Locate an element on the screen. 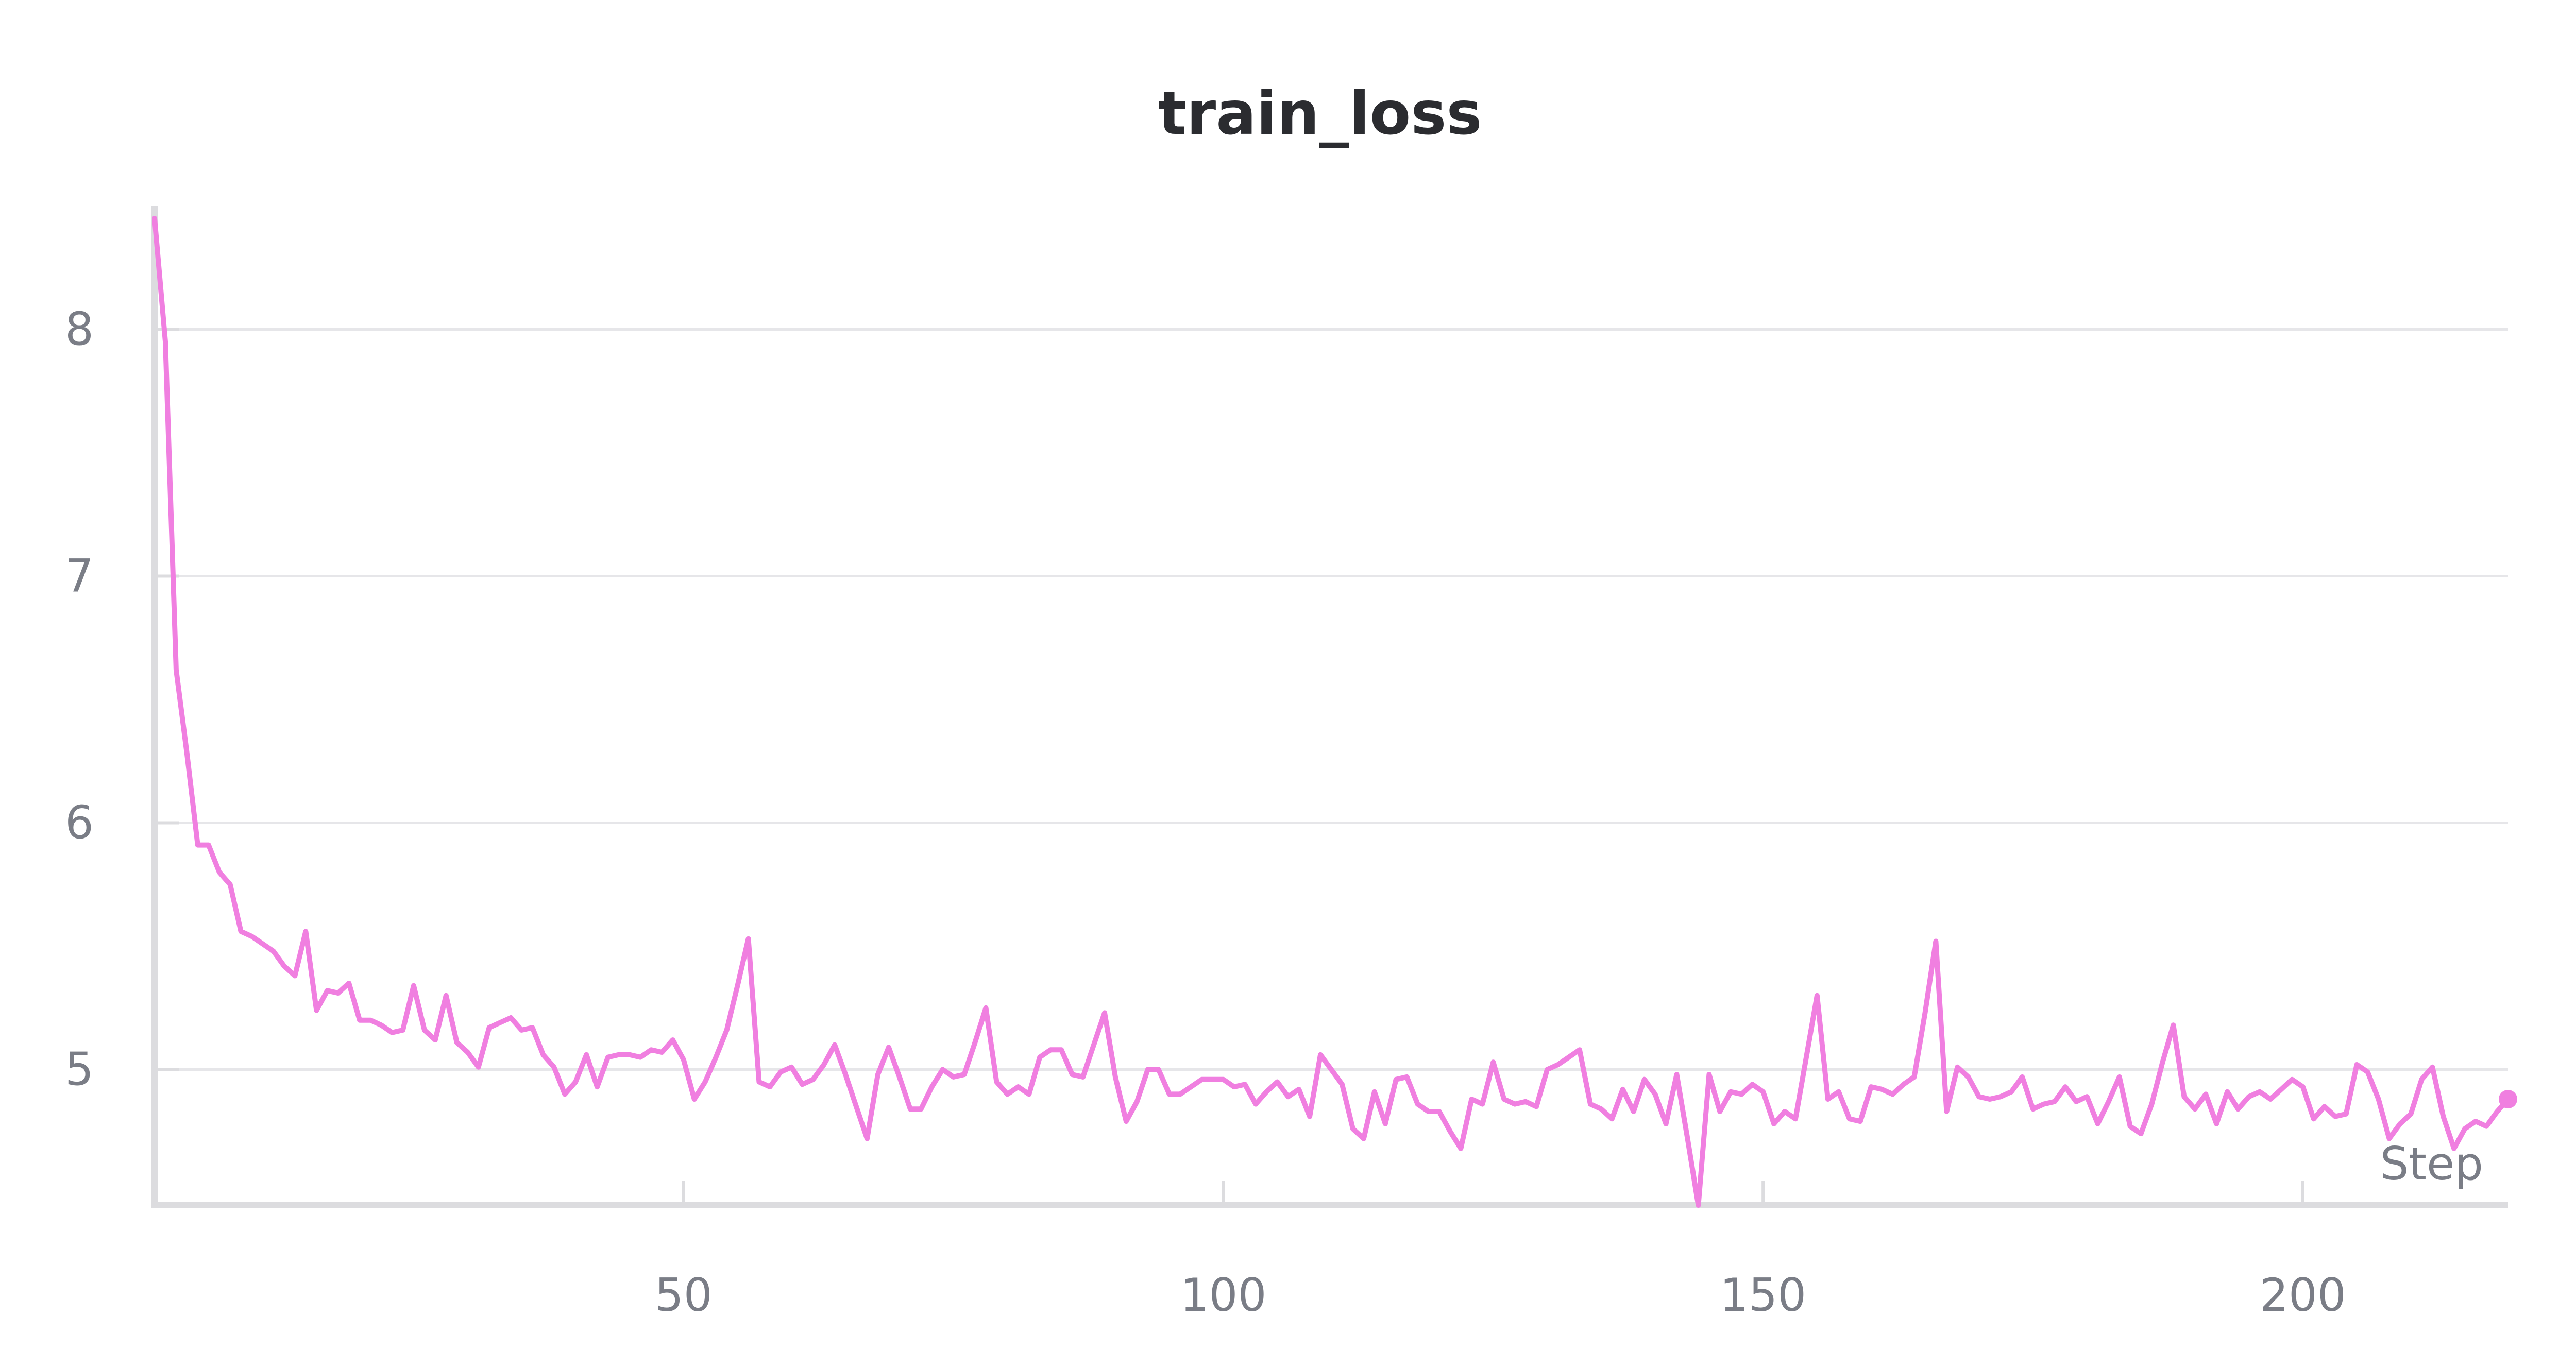  y-tick-label: 8 is located at coordinates (79, 329).